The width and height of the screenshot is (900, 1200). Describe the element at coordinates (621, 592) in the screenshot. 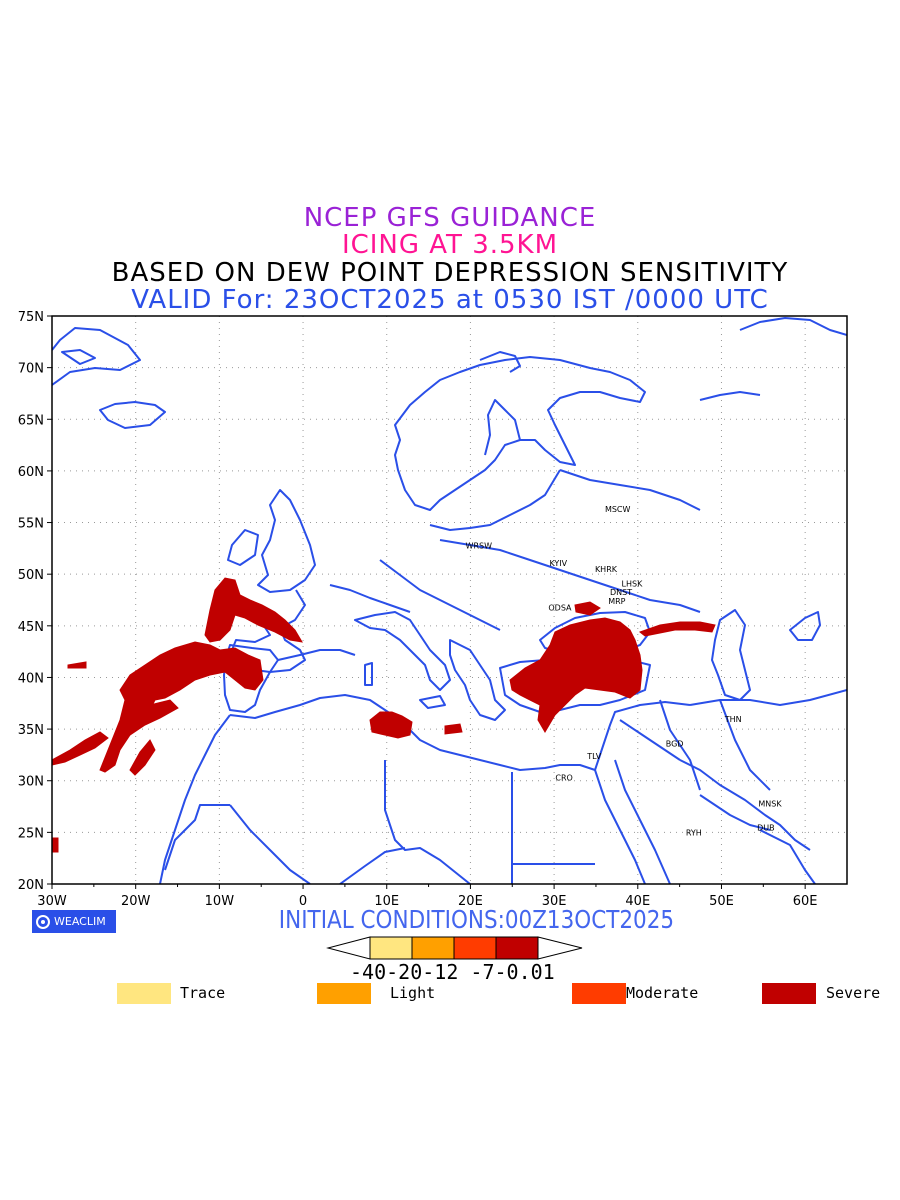

I see `city-label-dnst: DNST` at that location.